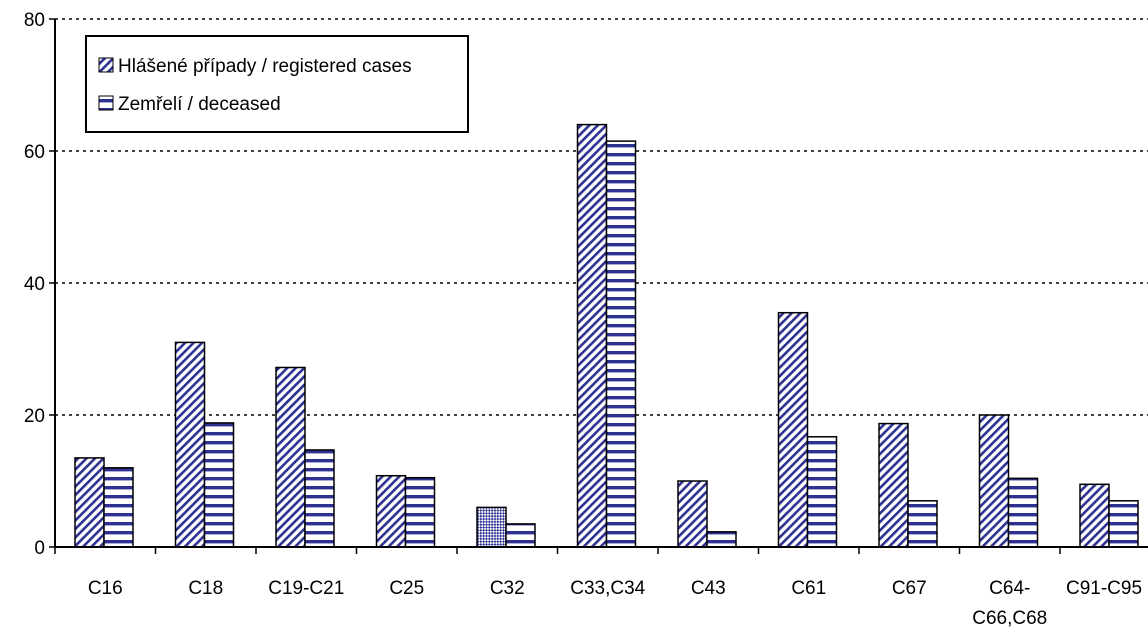 The width and height of the screenshot is (1148, 631). I want to click on x-tick-label: C19-C21, so click(306, 588).